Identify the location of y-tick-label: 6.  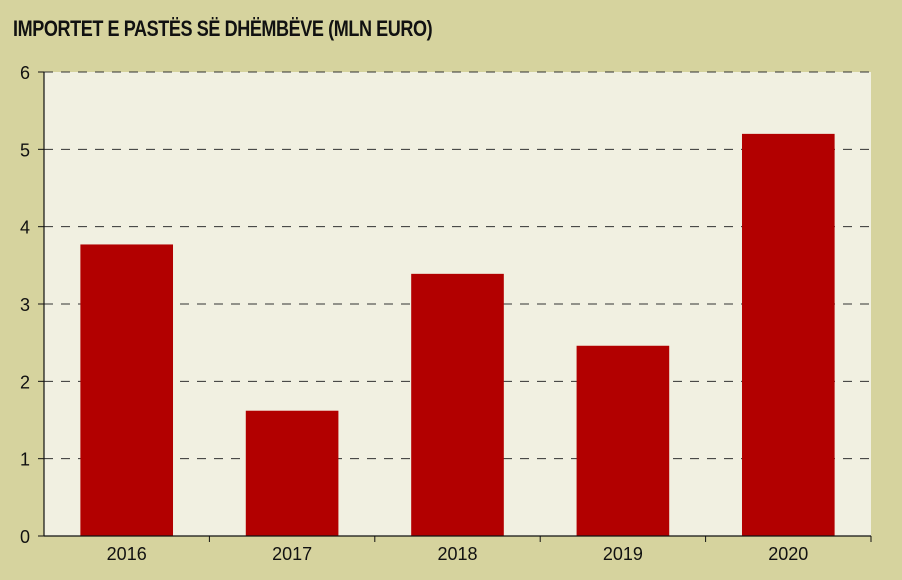
(25, 73).